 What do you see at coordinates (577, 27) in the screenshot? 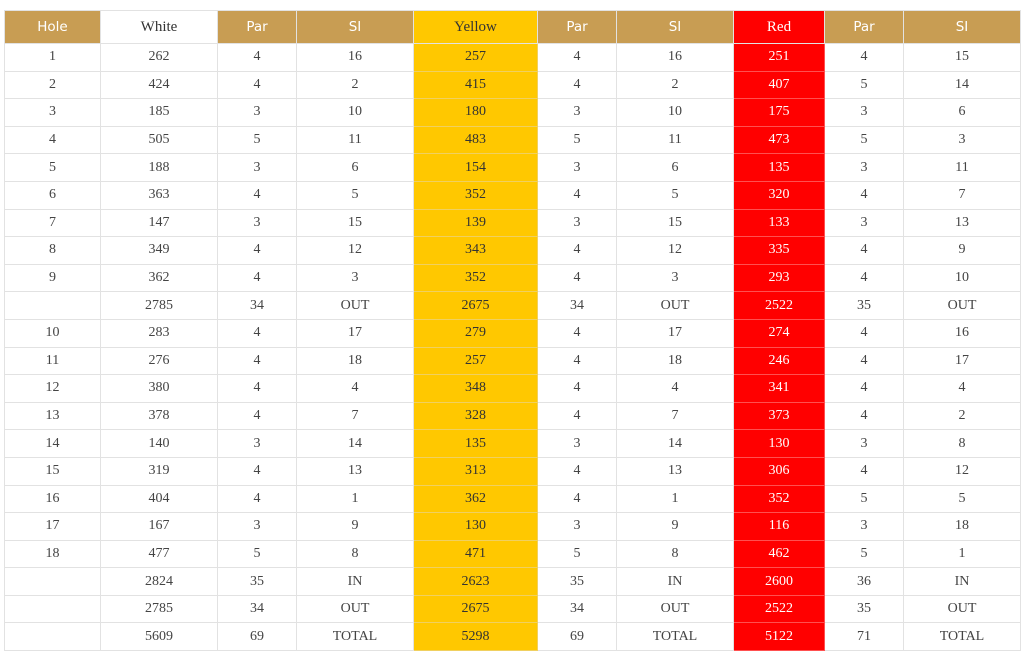
I see `column-header: Par` at bounding box center [577, 27].